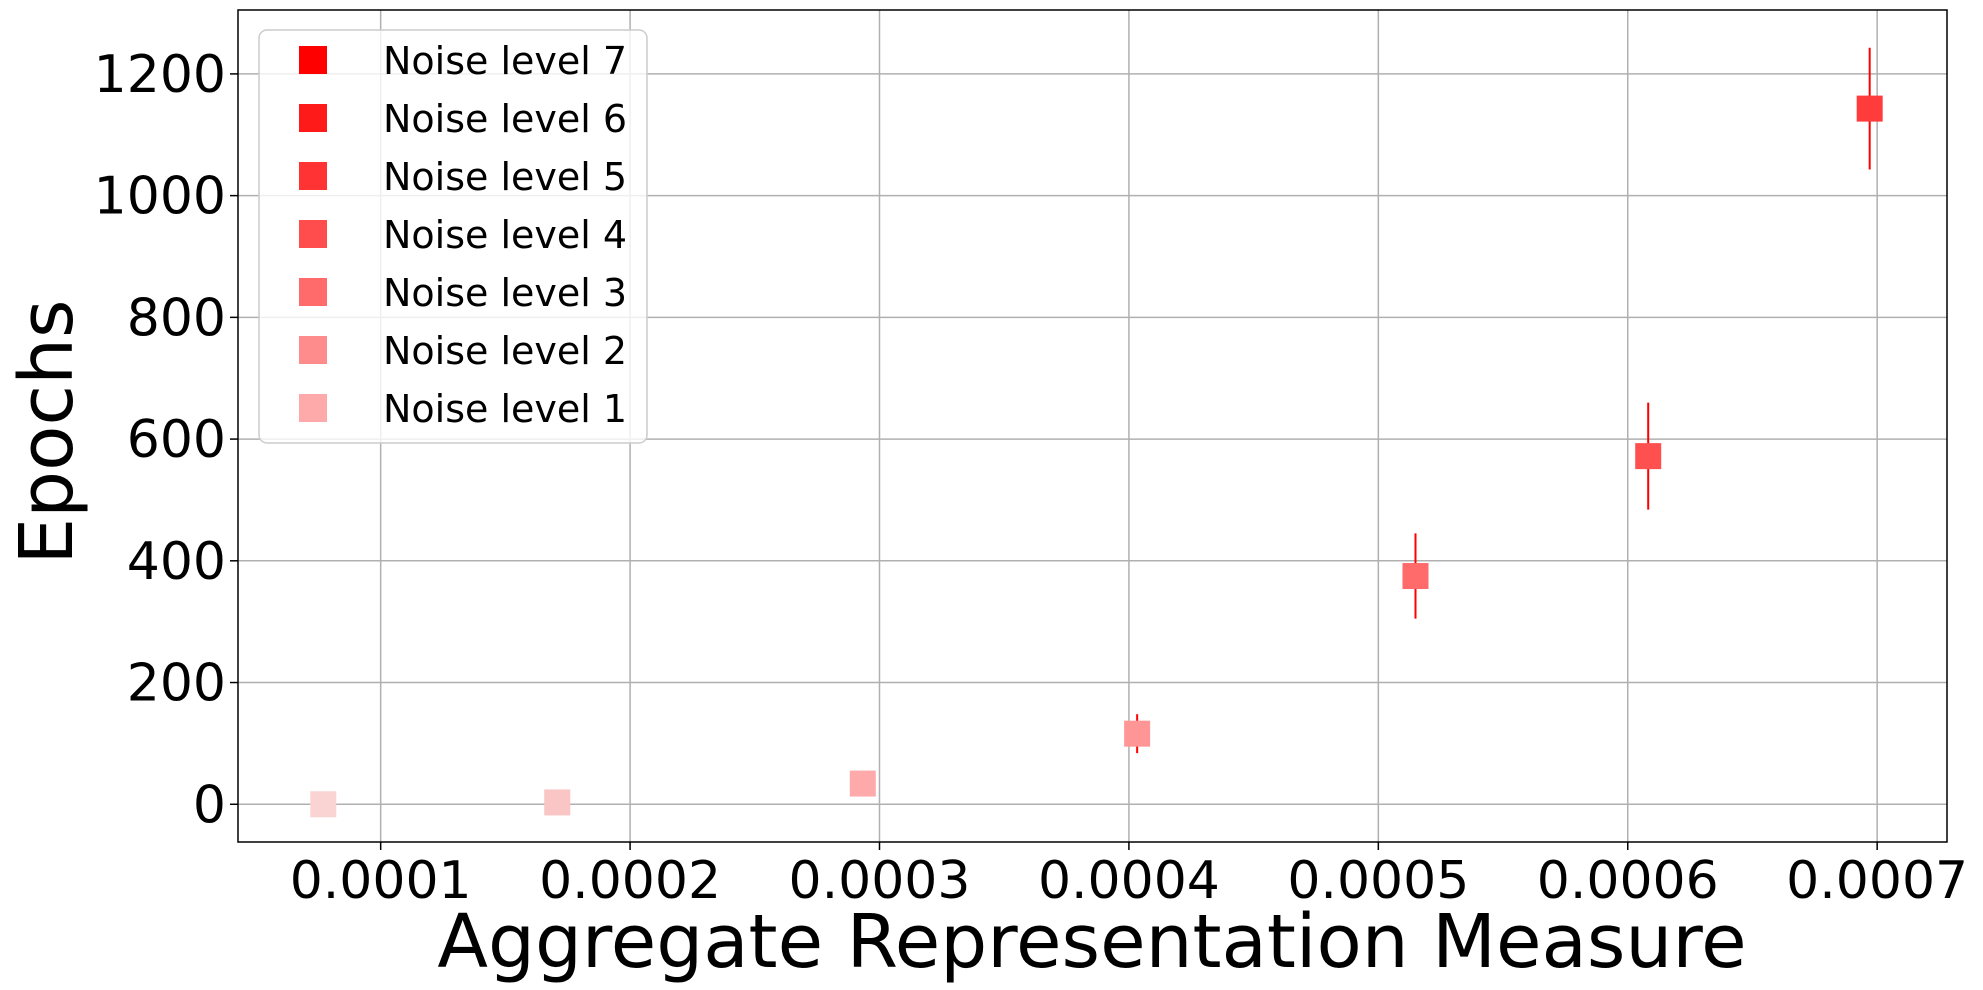  I want to click on legend-label: Noise level 3, so click(505, 293).